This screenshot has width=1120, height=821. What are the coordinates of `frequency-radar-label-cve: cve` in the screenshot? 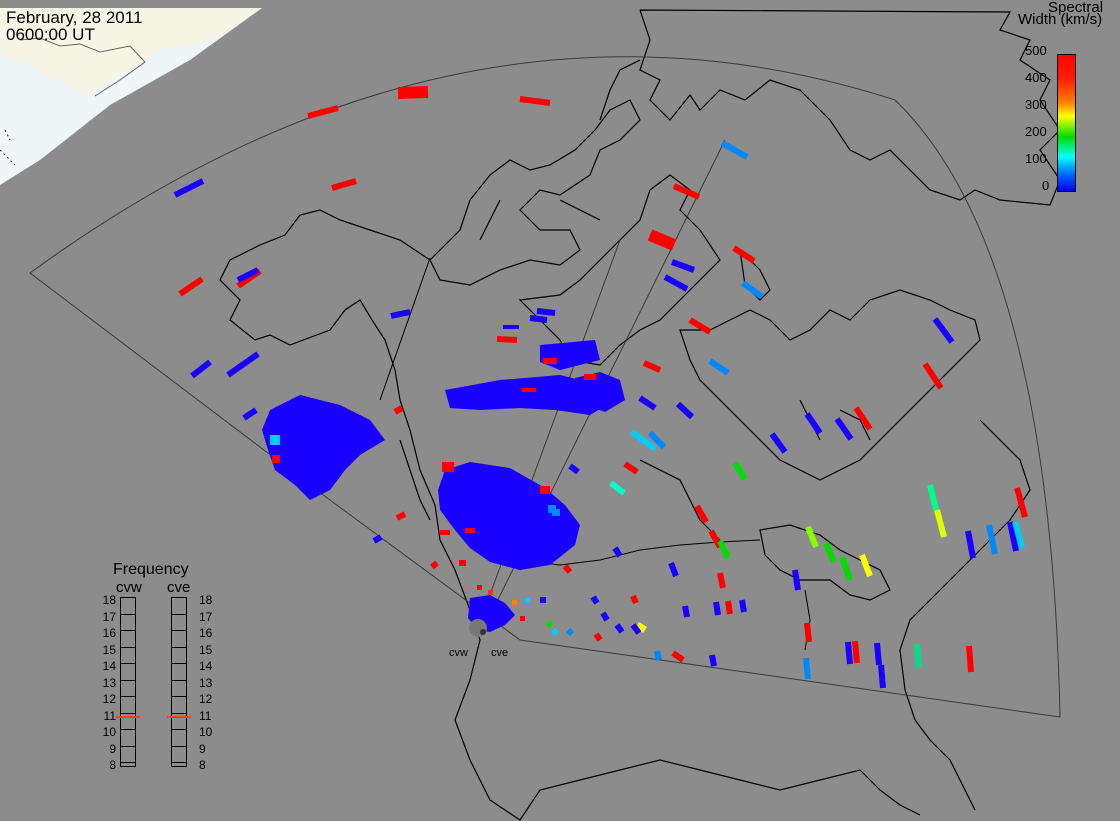 It's located at (179, 587).